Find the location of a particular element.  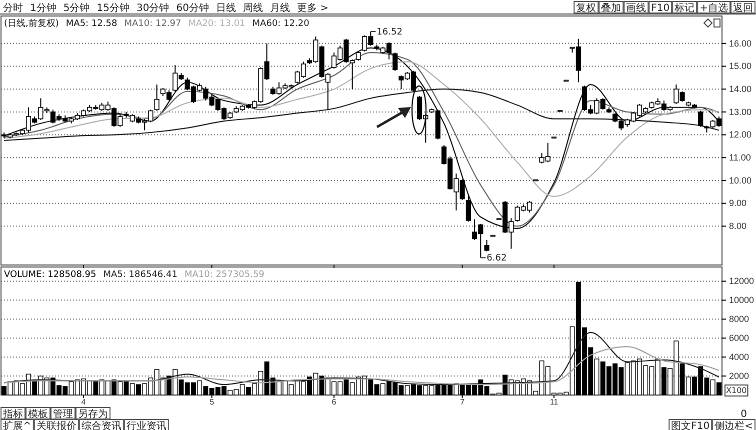

y-tick-label: 2000 is located at coordinates (739, 375).